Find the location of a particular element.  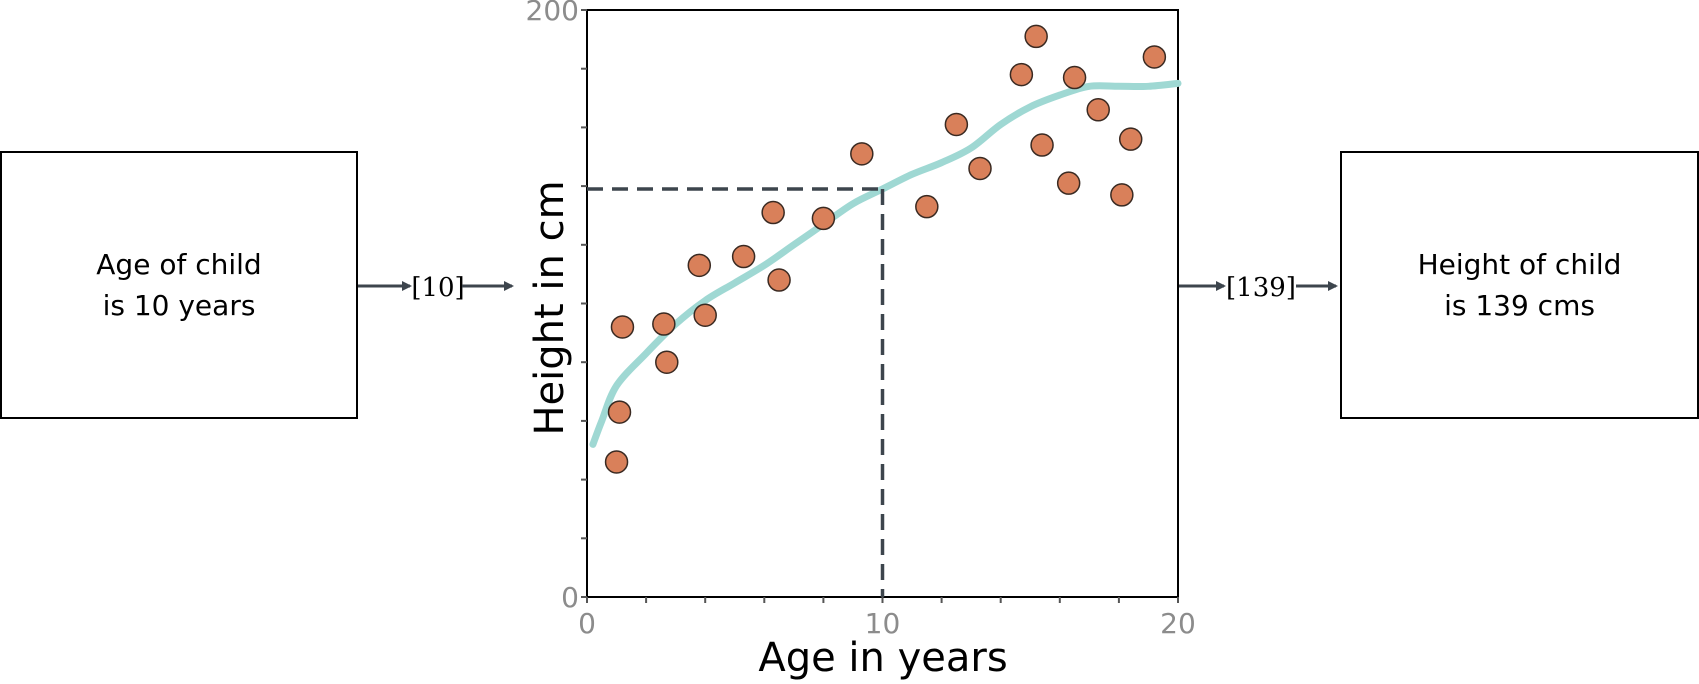

x-tick-label: 0 is located at coordinates (587, 623).